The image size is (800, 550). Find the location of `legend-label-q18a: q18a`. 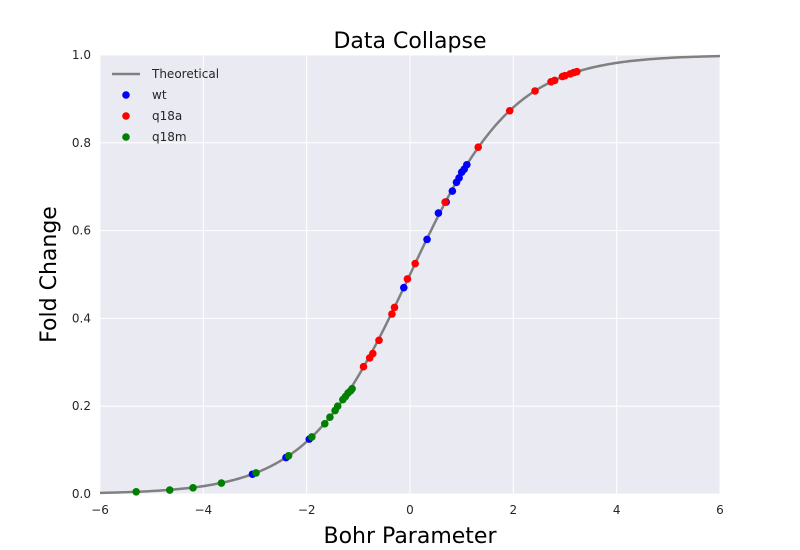

legend-label-q18a: q18a is located at coordinates (167, 116).